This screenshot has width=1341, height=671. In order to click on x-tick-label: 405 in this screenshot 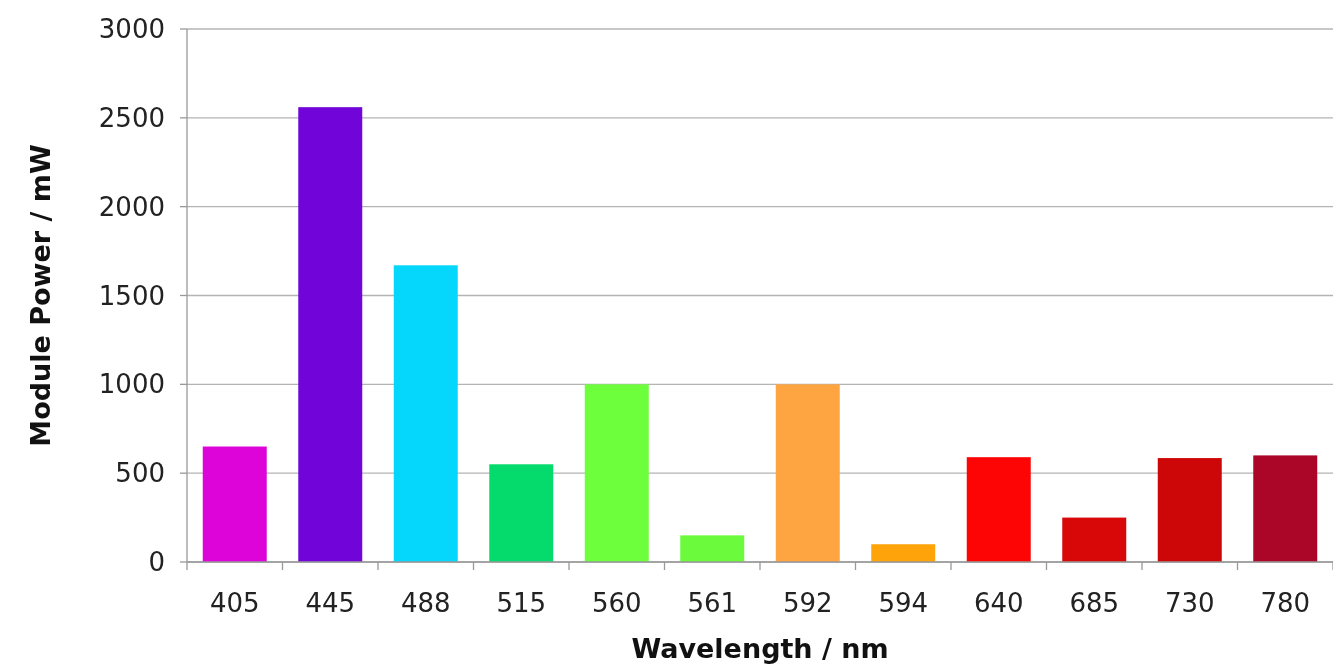, I will do `click(234, 603)`.